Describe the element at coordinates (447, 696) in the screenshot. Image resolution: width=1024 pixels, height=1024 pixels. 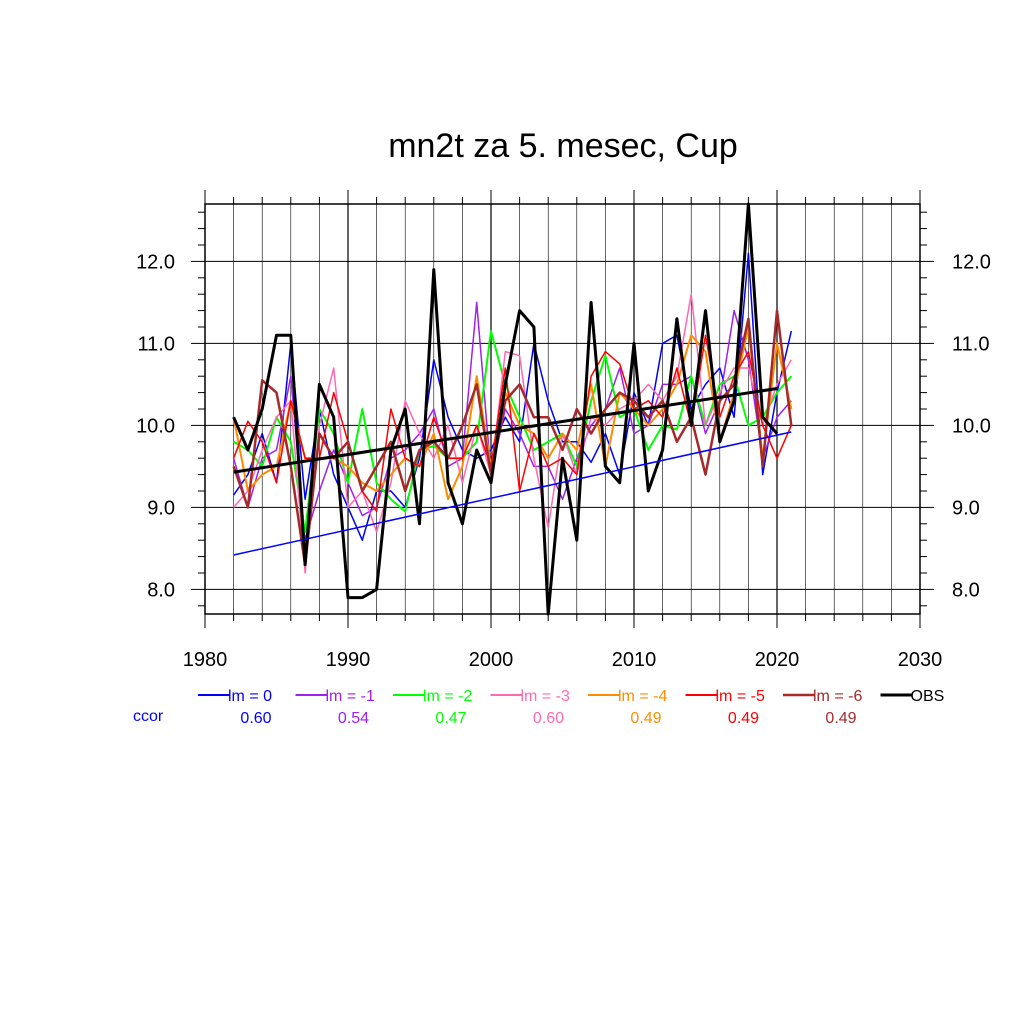
I see `legend-label: lm = -2` at that location.